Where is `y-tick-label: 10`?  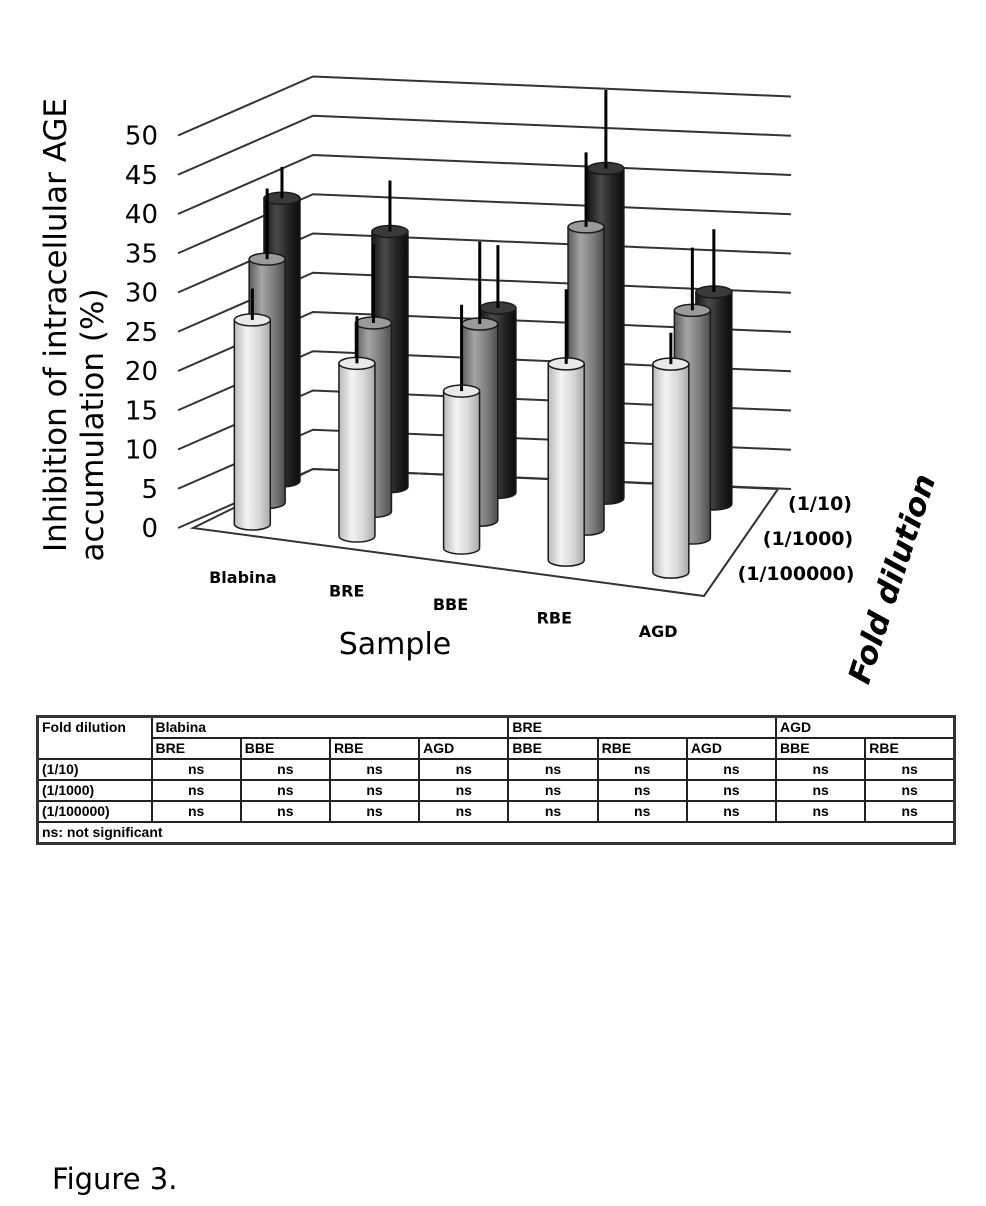
y-tick-label: 10 is located at coordinates (141, 451).